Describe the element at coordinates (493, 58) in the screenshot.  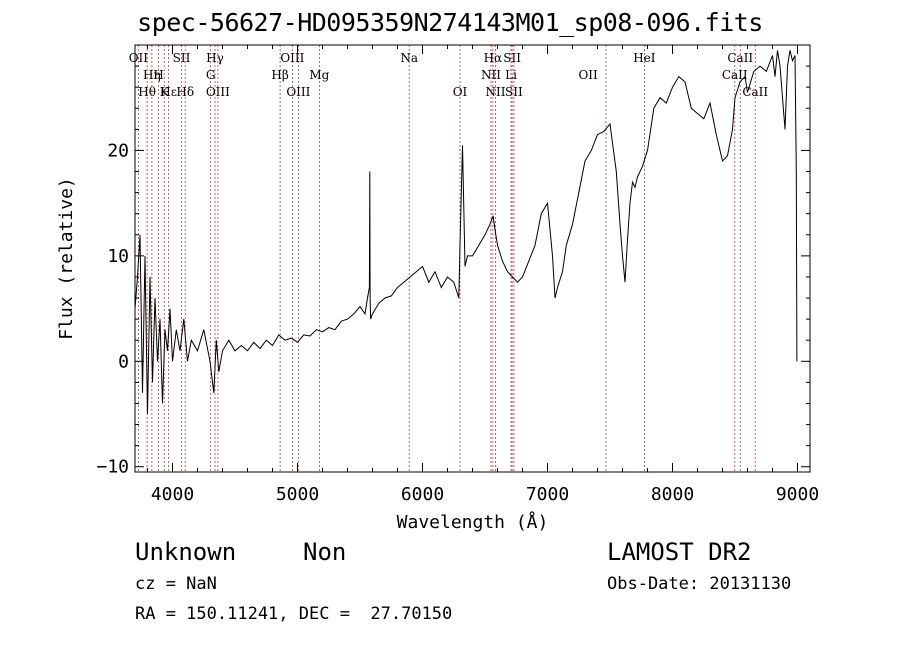
I see `line-label: Hα` at that location.